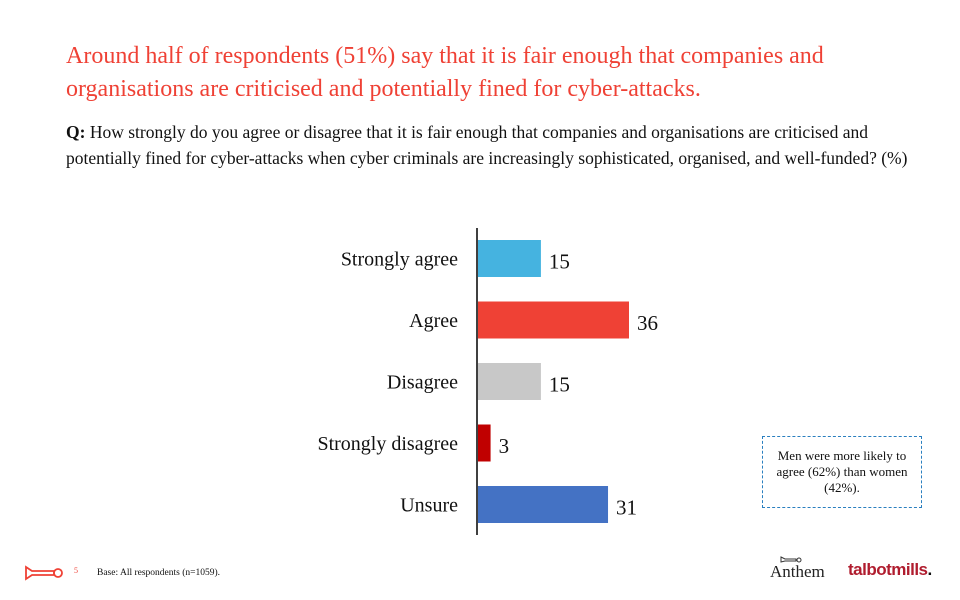 The height and width of the screenshot is (600, 960). I want to click on talbotmills-logo: talbotmills., so click(890, 570).